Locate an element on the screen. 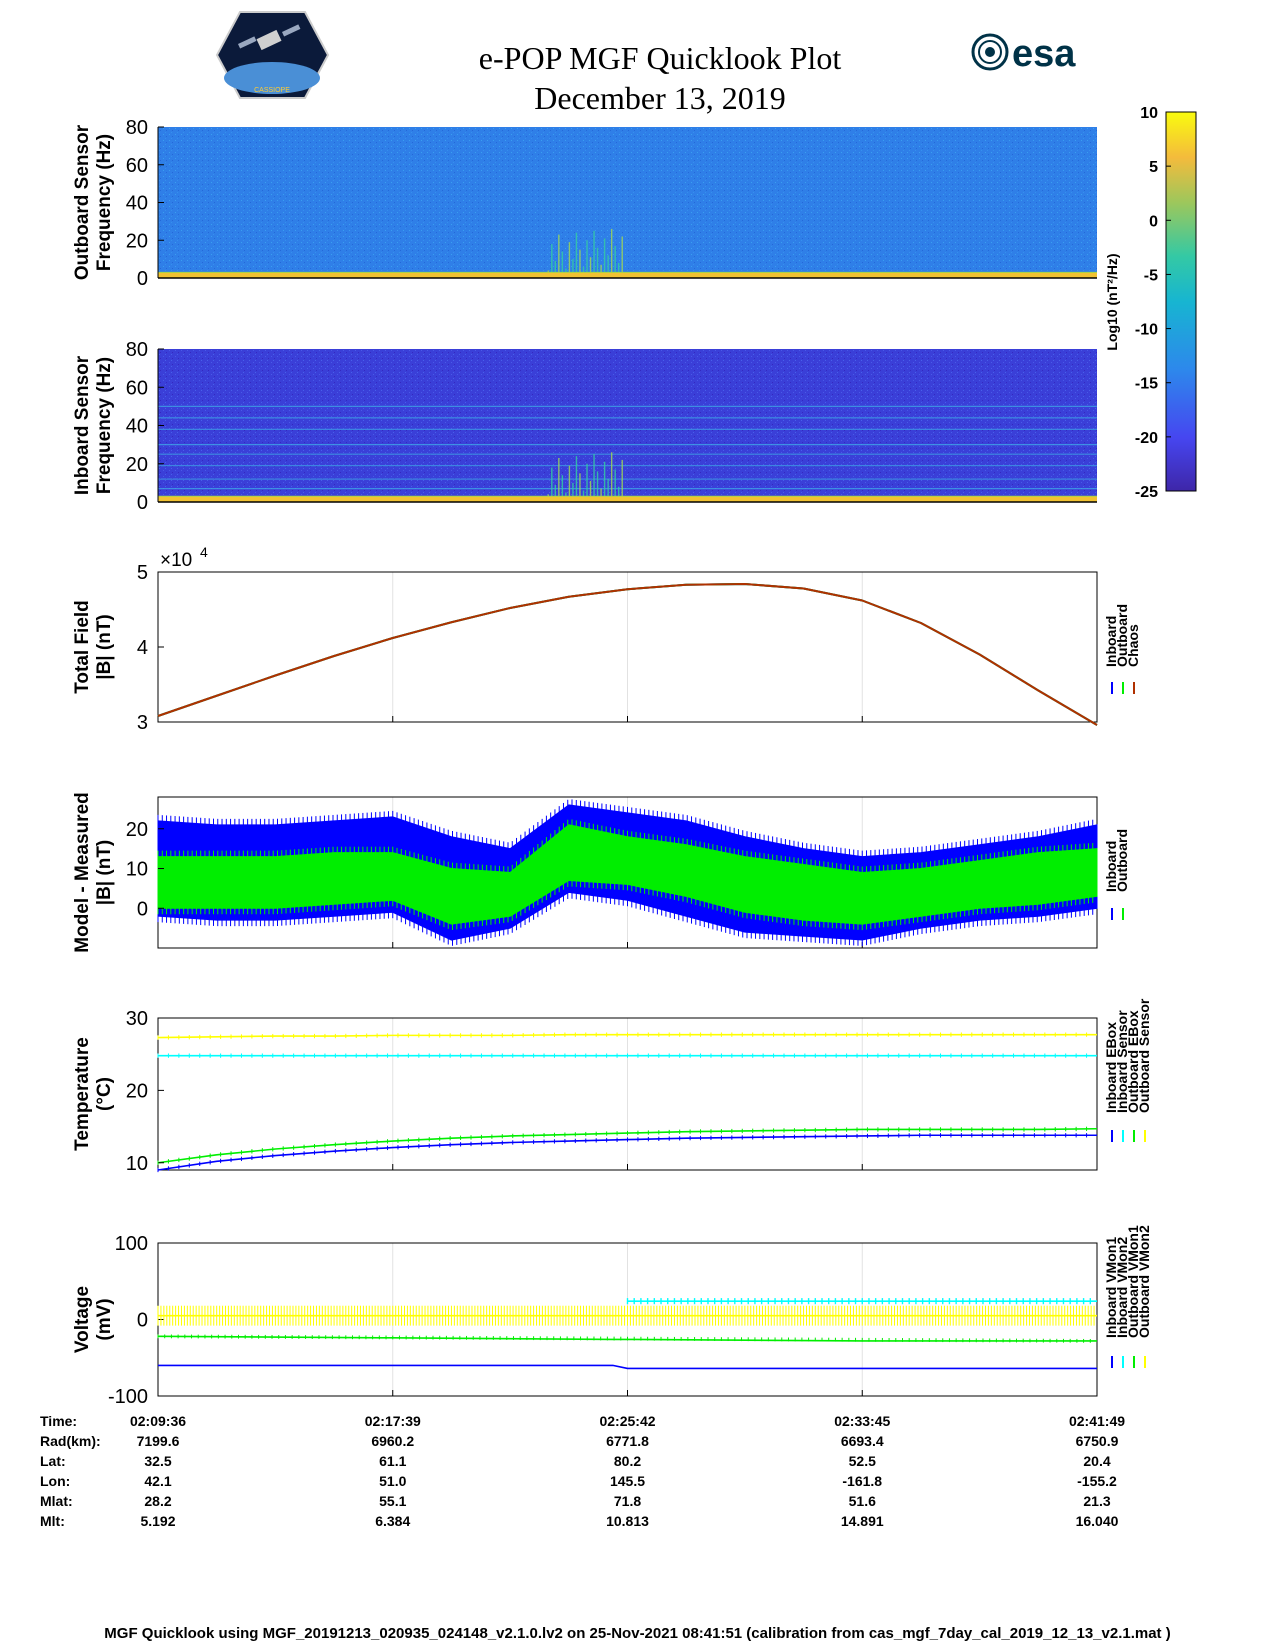 The width and height of the screenshot is (1275, 1650). ephemeris-value: 02:33:45 is located at coordinates (862, 1421).